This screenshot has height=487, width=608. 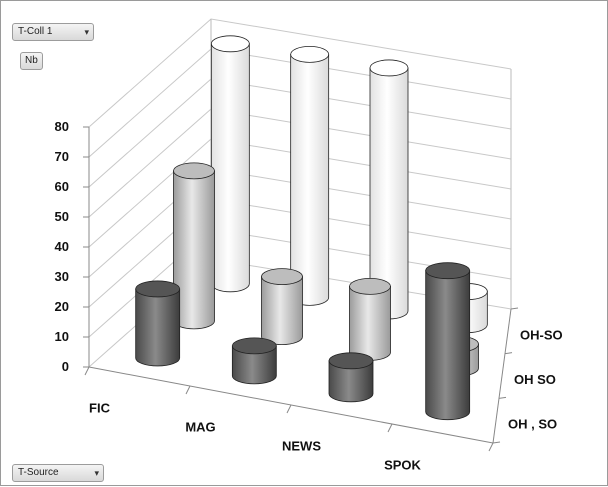 What do you see at coordinates (72, 246) in the screenshot?
I see `y-axis-tick-labels: 0 10 20 30 40 50 60 70 80` at bounding box center [72, 246].